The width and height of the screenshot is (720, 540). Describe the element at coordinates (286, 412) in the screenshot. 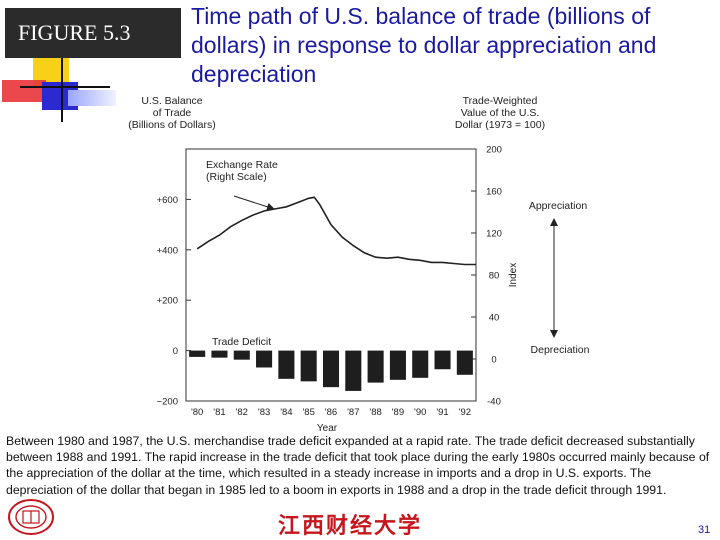

I see `x-tick-label: '84` at that location.